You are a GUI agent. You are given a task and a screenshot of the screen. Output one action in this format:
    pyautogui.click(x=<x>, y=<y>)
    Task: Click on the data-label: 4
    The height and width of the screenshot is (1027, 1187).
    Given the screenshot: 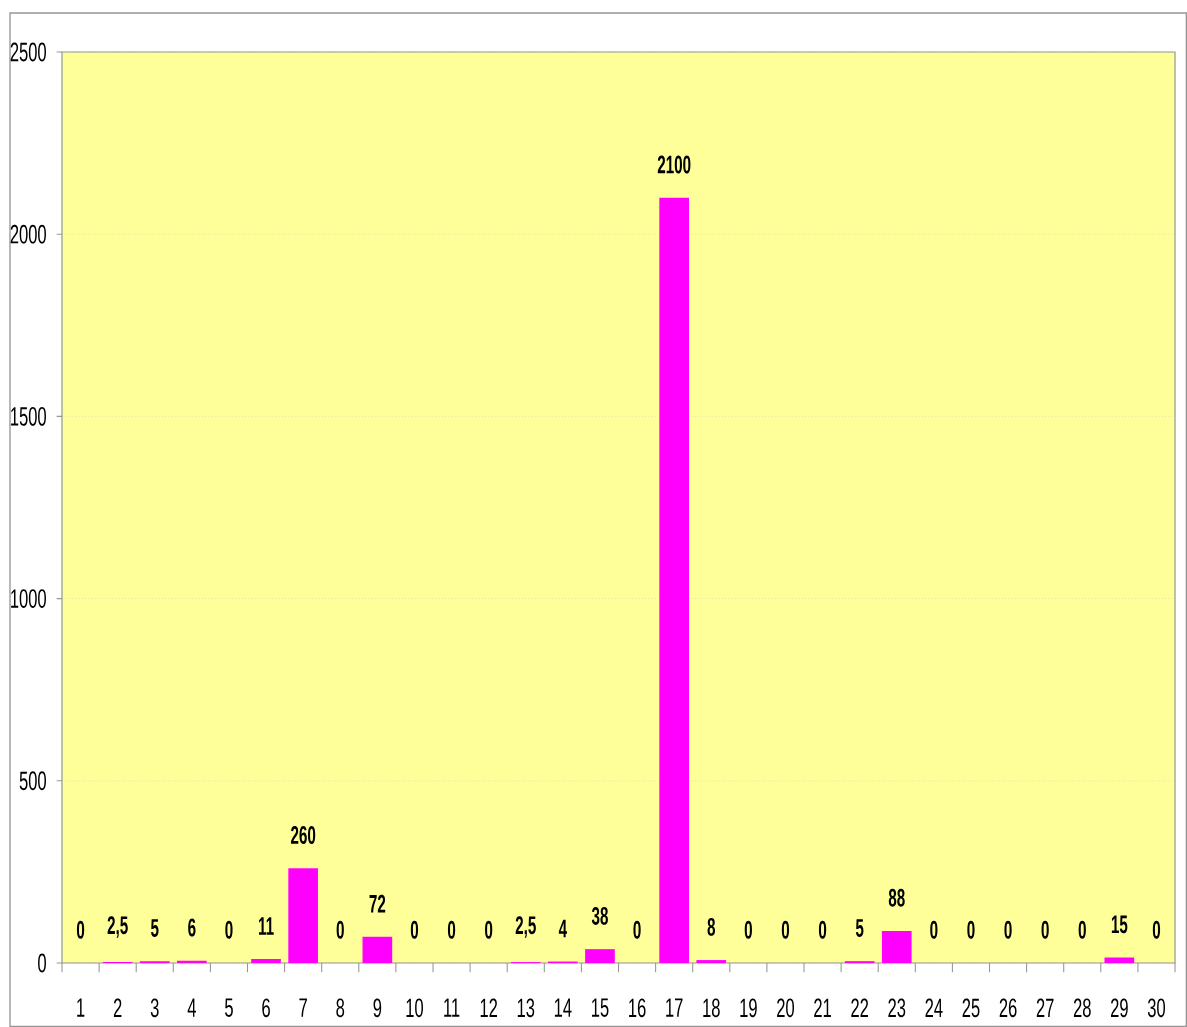 What is the action you would take?
    pyautogui.click(x=562, y=928)
    